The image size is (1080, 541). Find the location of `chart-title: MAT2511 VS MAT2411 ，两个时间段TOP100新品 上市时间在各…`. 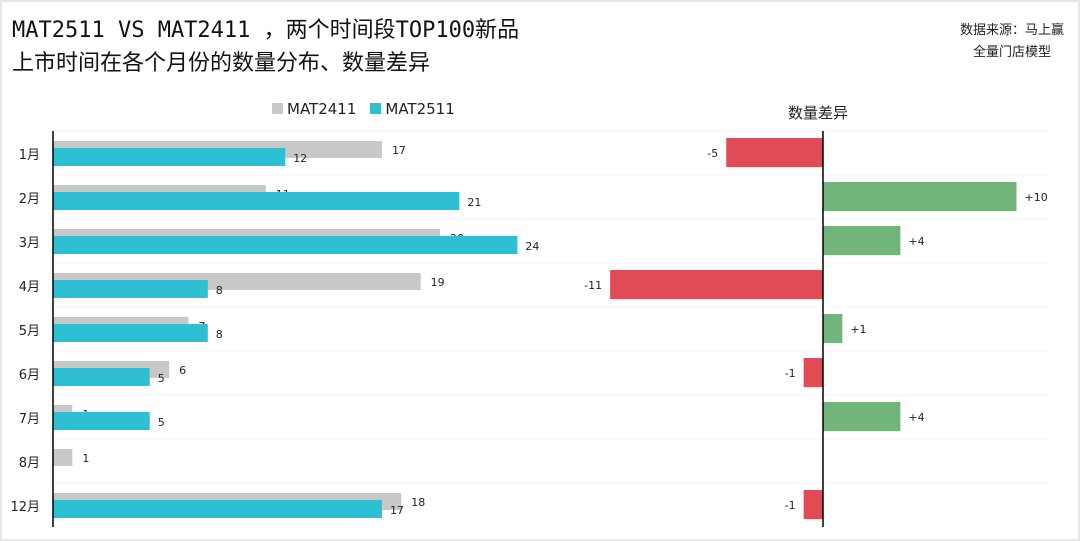

chart-title: MAT2511 VS MAT2411 ，两个时间段TOP100新品 上市时间在各… is located at coordinates (265, 47).